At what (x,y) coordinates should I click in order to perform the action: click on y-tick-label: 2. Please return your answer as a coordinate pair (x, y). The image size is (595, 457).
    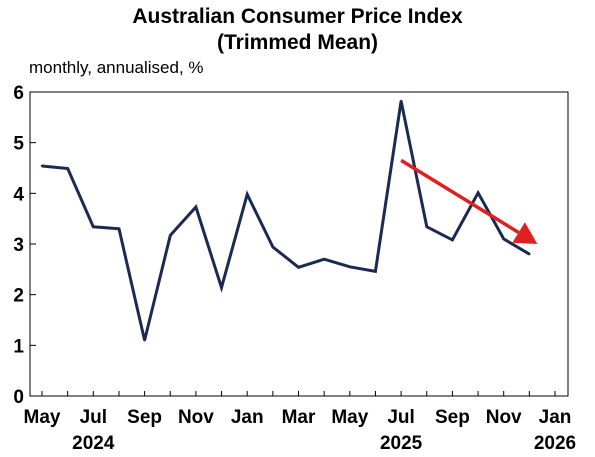
    Looking at the image, I should click on (18, 296).